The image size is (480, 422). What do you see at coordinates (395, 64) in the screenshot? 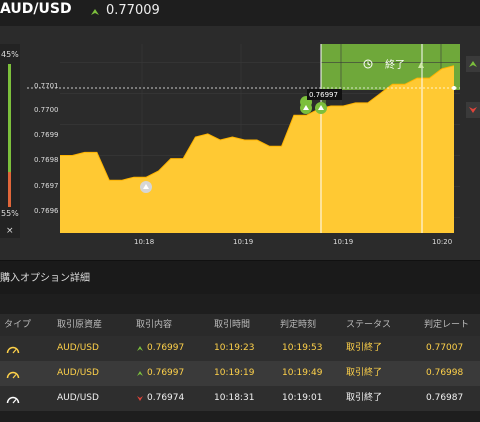
I see `expiry-label: 終了` at bounding box center [395, 64].